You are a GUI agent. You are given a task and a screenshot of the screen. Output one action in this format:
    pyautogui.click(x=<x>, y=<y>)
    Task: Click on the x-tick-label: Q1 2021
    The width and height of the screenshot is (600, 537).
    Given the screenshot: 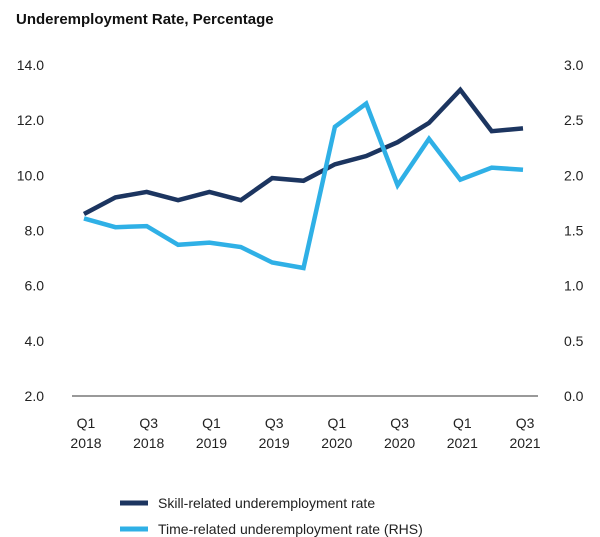 What is the action you would take?
    pyautogui.click(x=462, y=433)
    